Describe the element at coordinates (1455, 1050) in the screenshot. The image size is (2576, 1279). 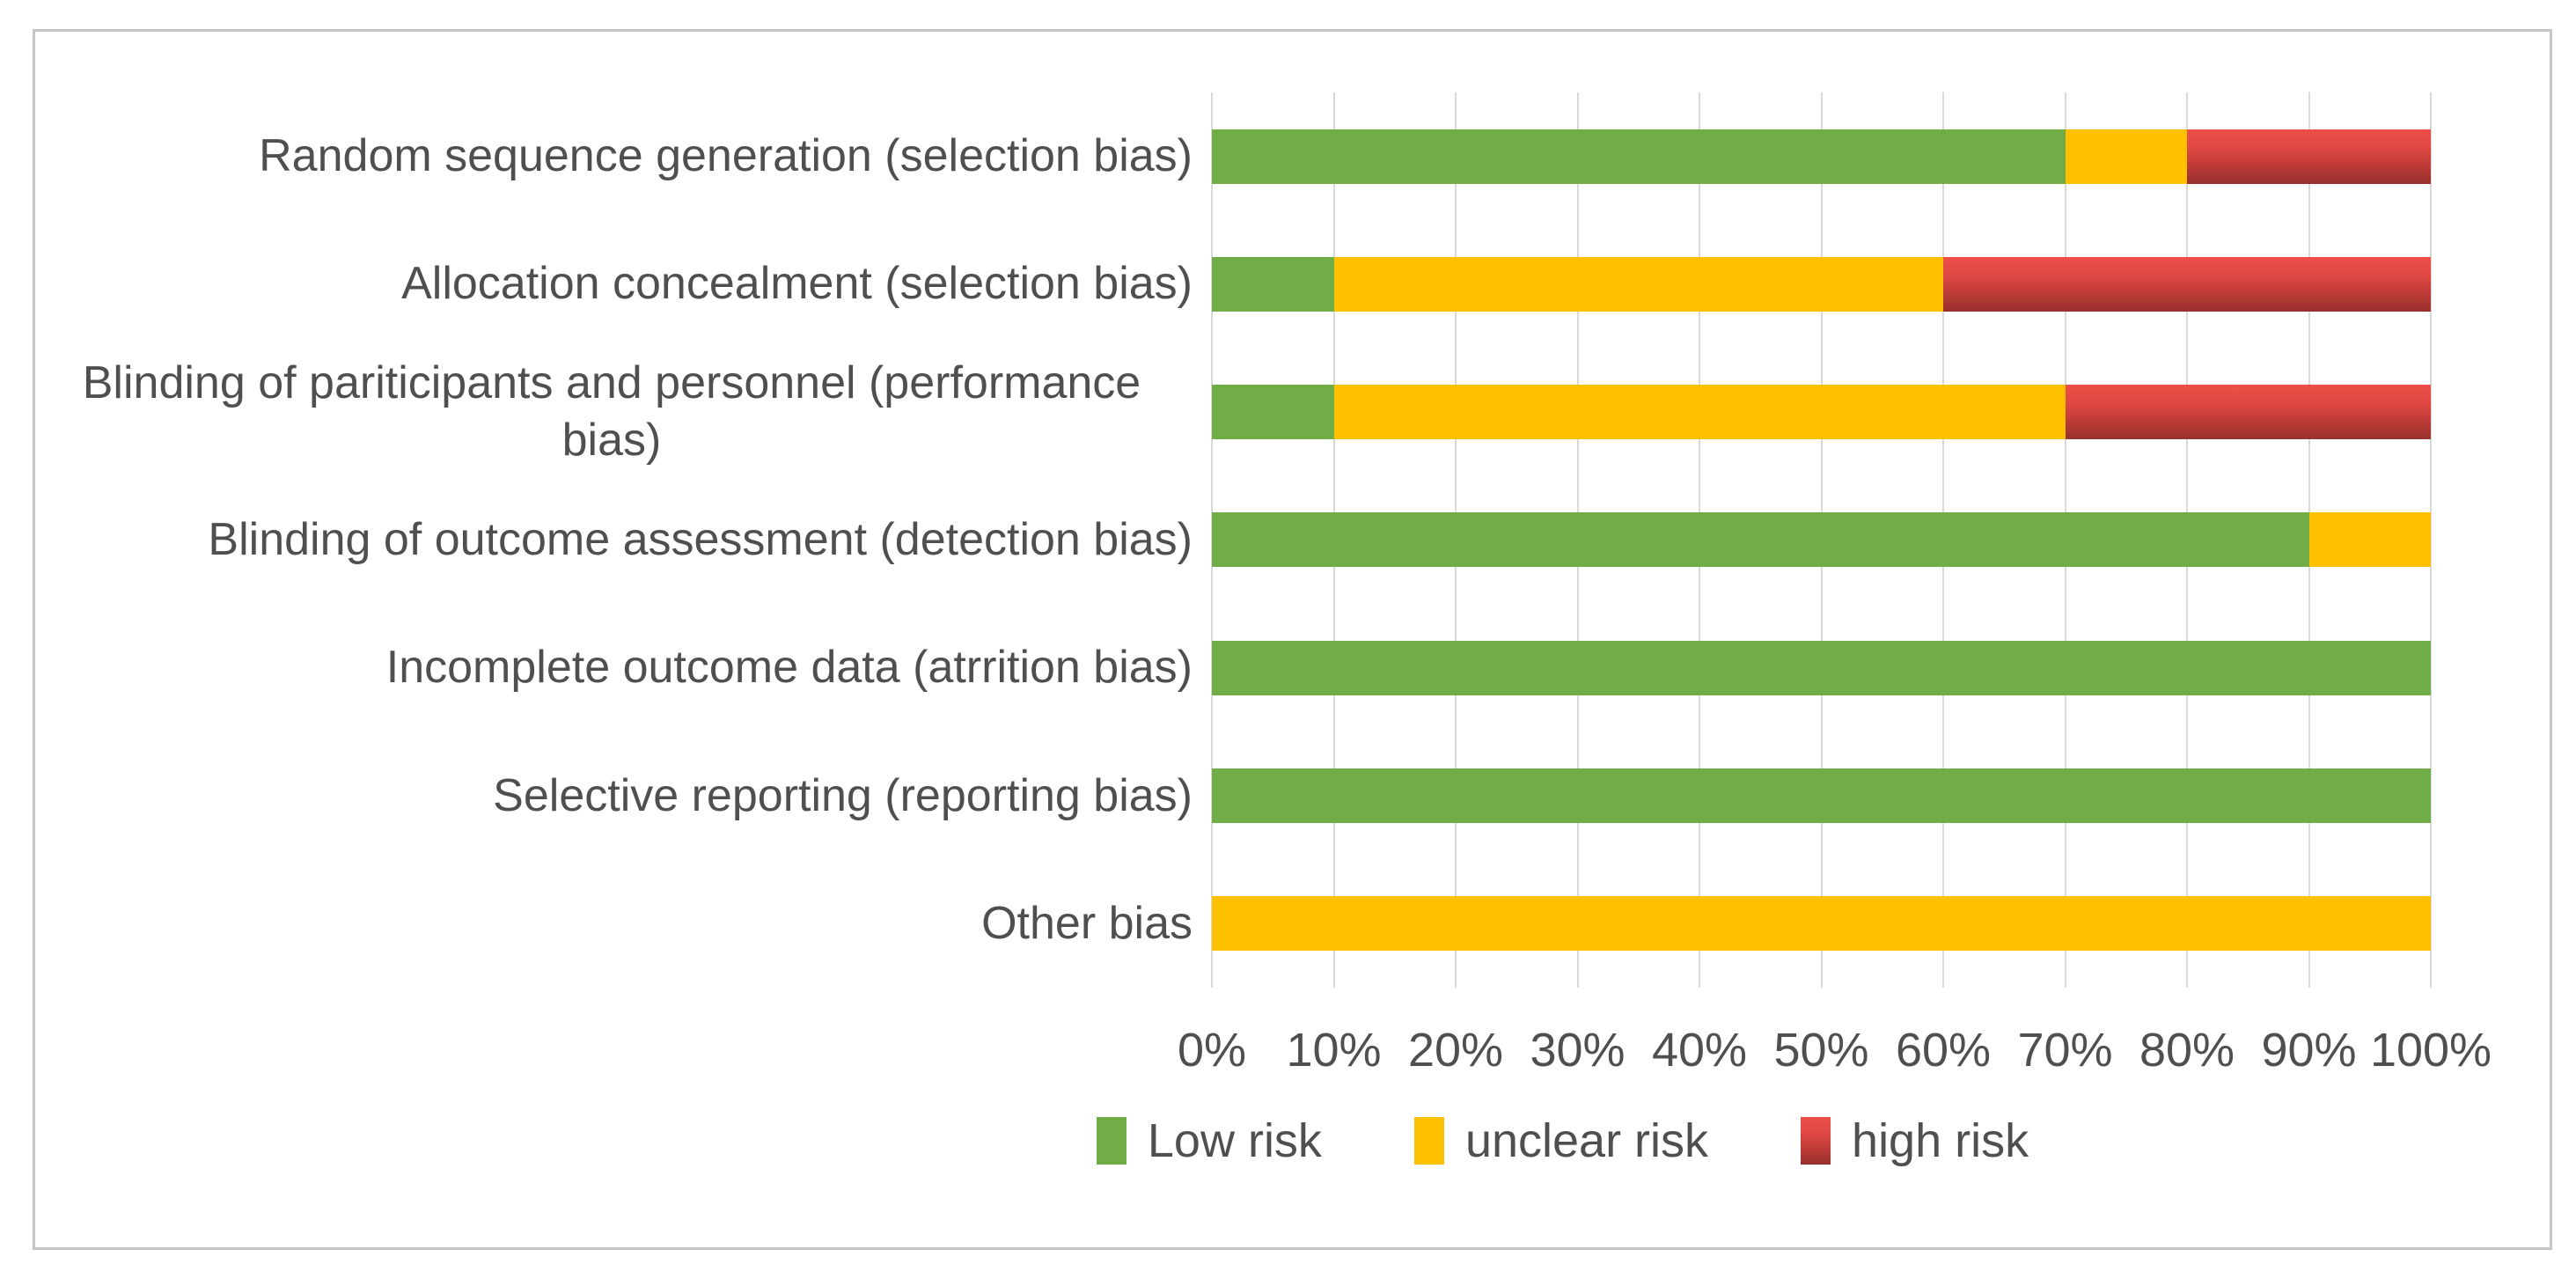
I see `x-axis-tick-label: 20%` at that location.